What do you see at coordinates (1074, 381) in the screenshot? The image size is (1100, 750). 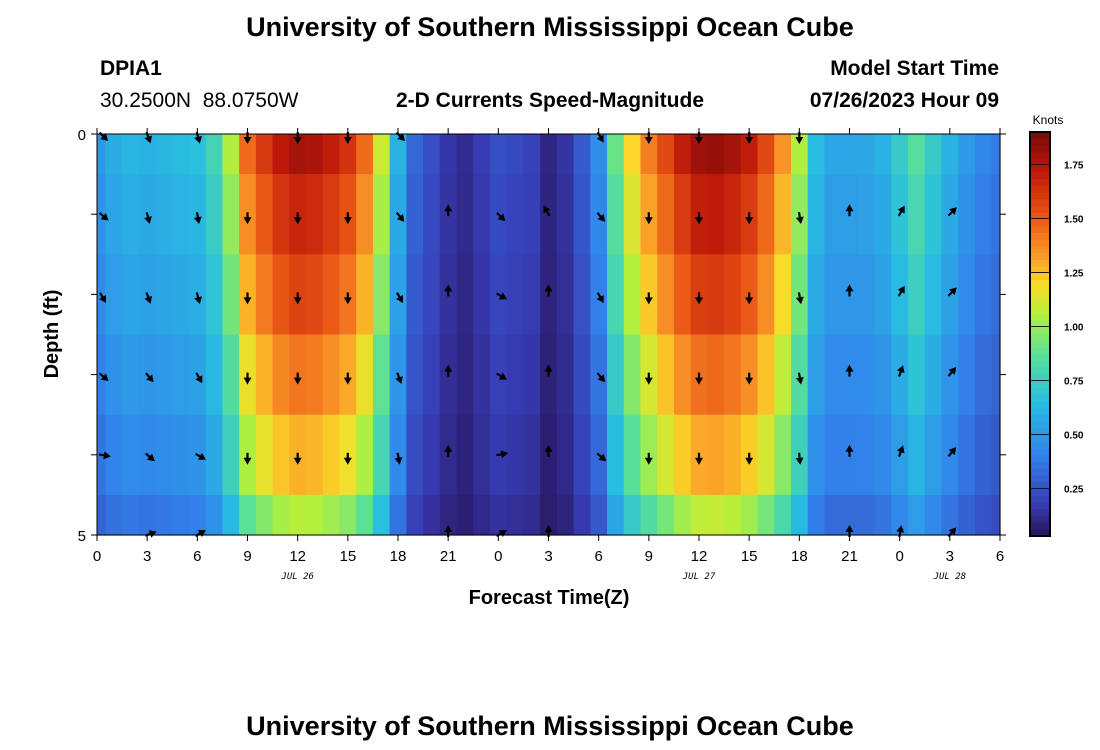 I see `colorbar-tick-label: 0.75` at bounding box center [1074, 381].